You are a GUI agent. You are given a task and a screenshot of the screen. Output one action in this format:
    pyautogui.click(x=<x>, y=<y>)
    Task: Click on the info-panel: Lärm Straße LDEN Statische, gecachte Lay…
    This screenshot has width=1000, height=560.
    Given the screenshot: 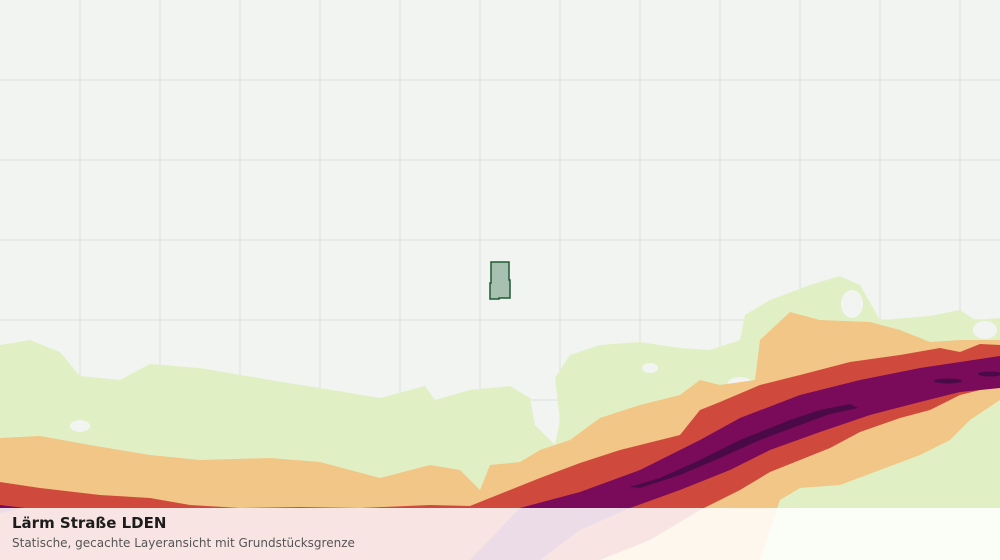 What is the action you would take?
    pyautogui.click(x=500, y=534)
    